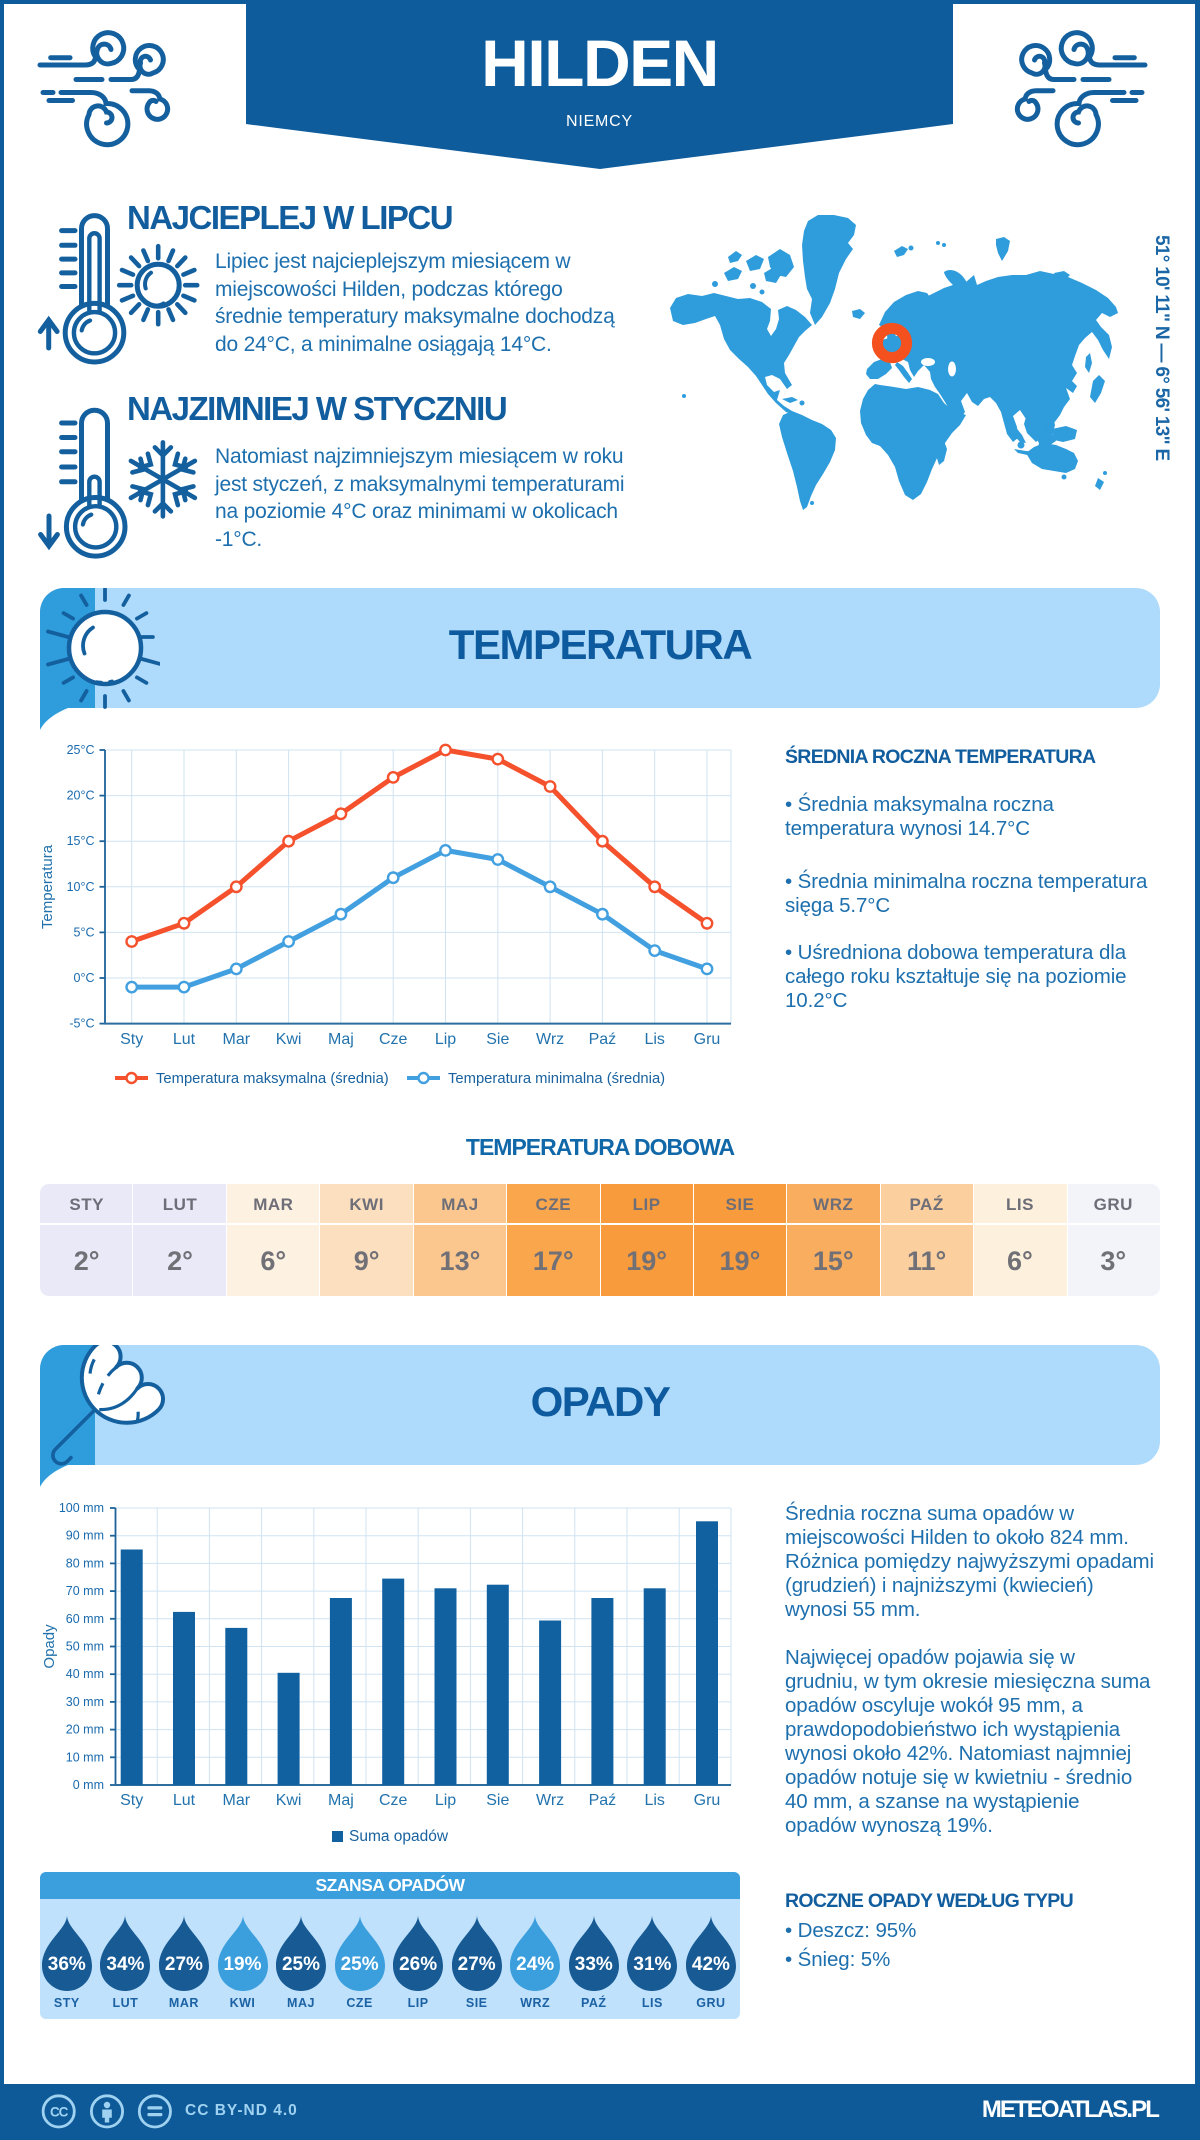 This screenshot has height=2140, width=1200. What do you see at coordinates (84, 978) in the screenshot?
I see `svg-text: 0°C` at bounding box center [84, 978].